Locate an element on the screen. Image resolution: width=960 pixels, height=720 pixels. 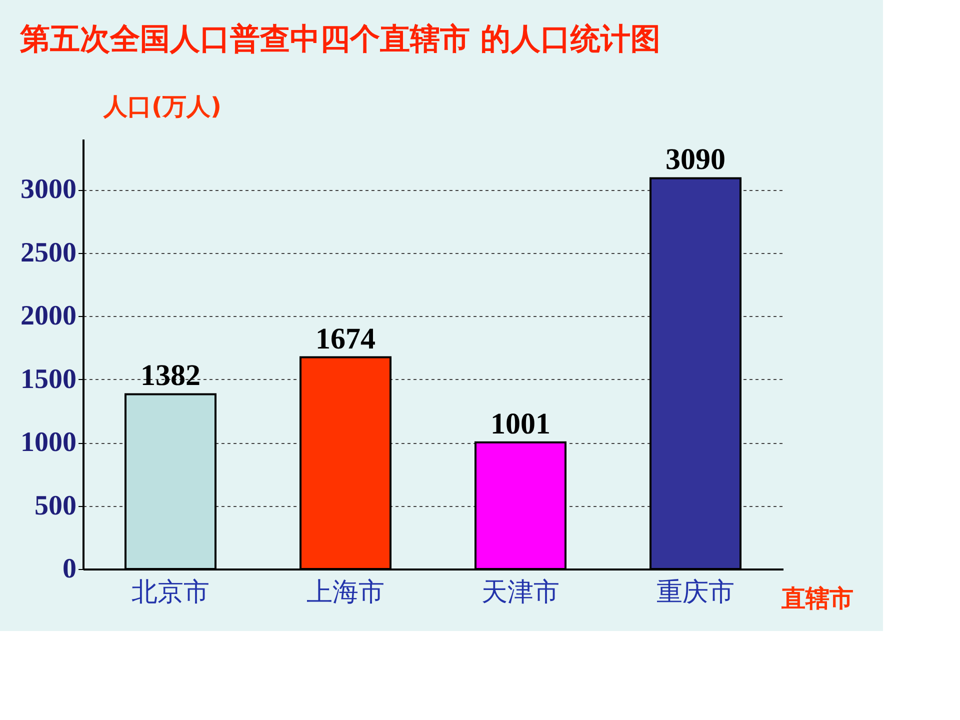
y-axis-title: 人口(万人) is located at coordinates (162, 106).